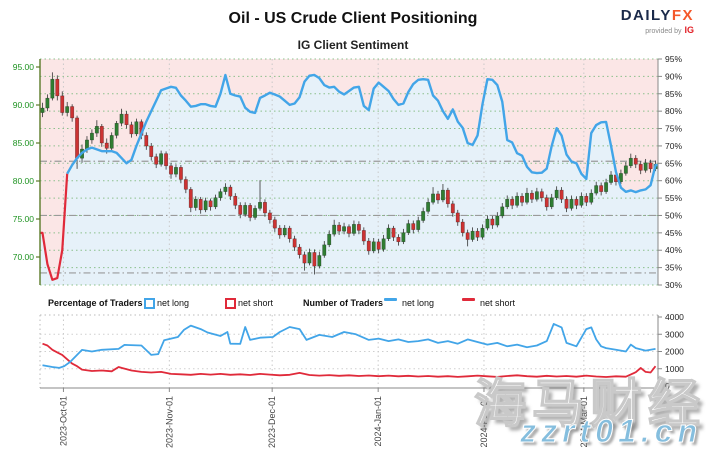 This screenshot has width=706, height=453. I want to click on percent-tick-label: 50%, so click(673, 215).